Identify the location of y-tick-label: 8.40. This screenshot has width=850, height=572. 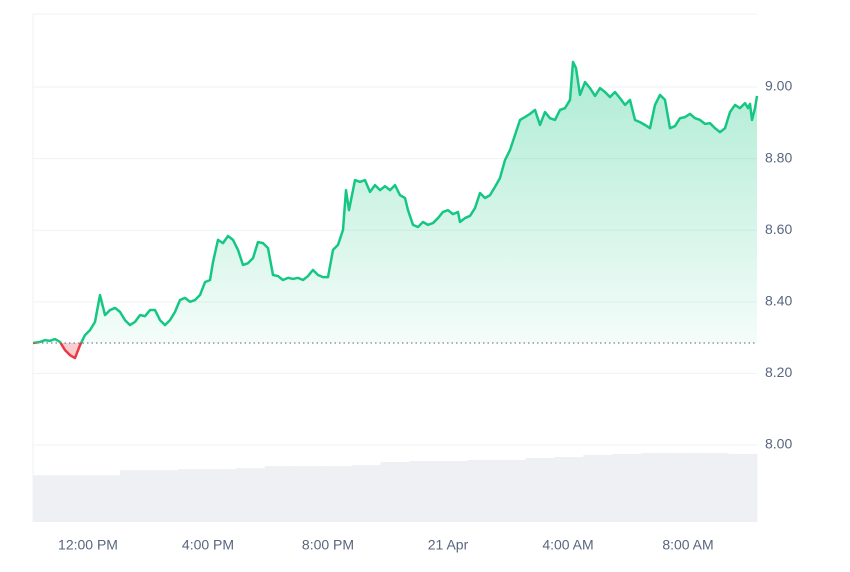
(778, 301).